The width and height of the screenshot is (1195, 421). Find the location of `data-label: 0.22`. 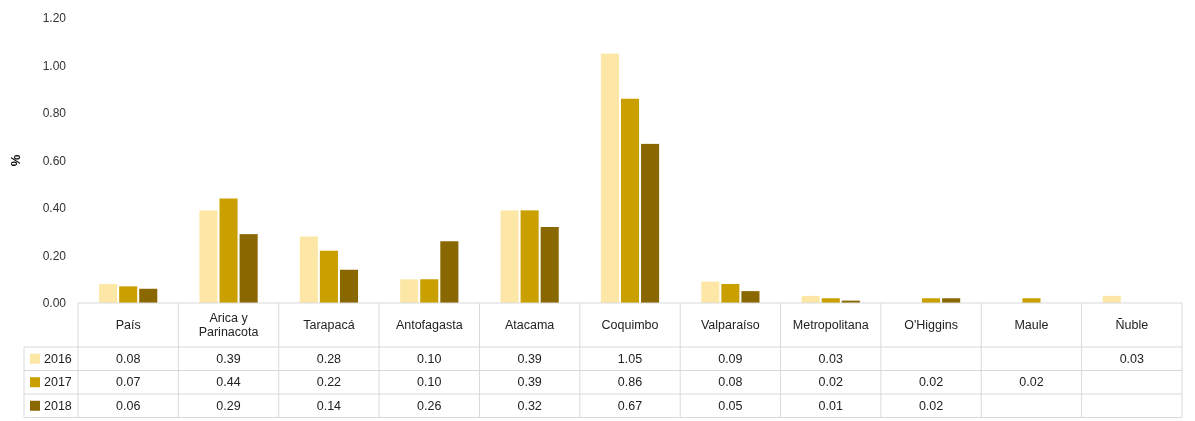

data-label: 0.22 is located at coordinates (329, 382).